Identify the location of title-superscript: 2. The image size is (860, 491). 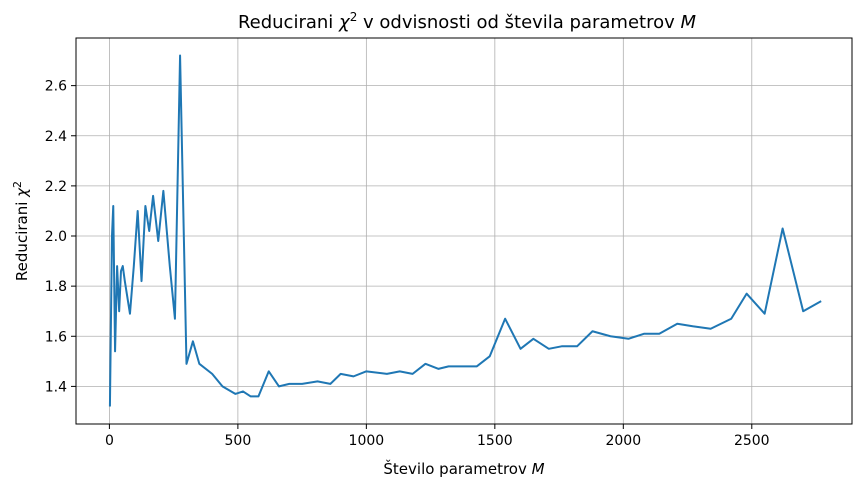
(354, 17).